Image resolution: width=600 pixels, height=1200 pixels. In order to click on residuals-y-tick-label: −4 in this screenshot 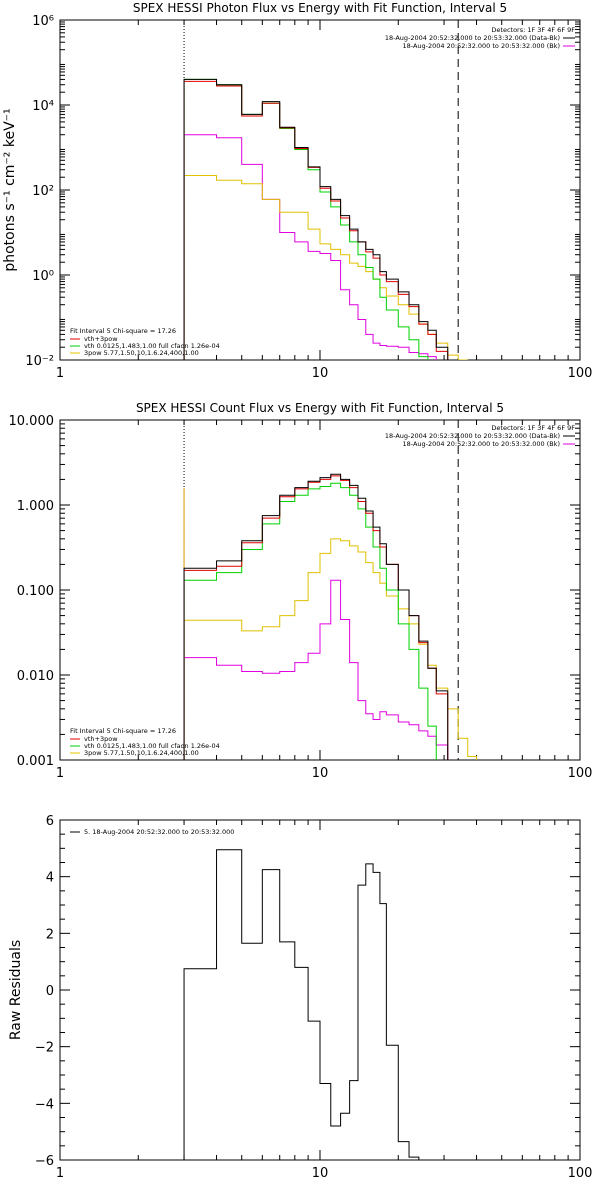, I will do `click(44, 1104)`.